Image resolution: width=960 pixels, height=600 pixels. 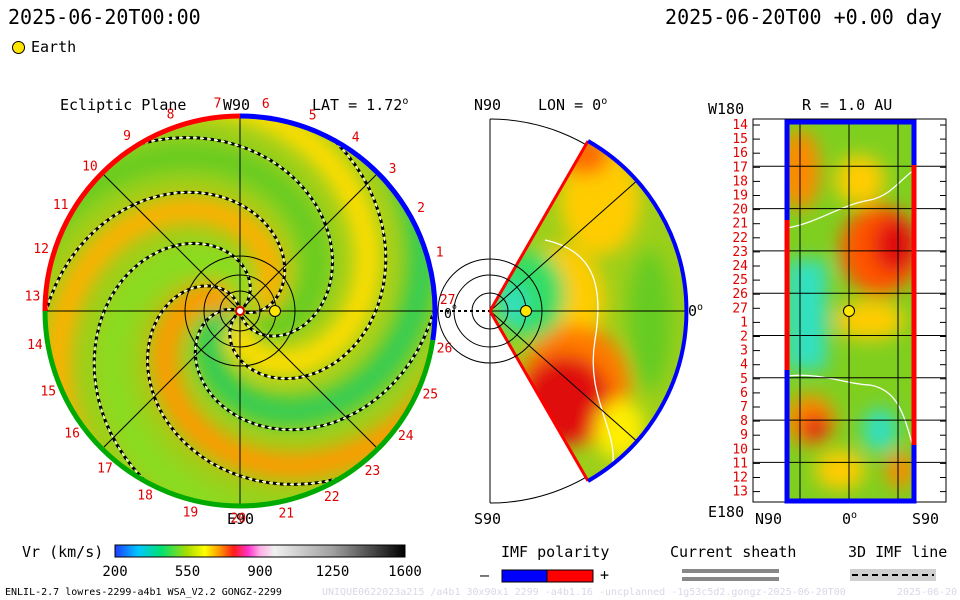 What do you see at coordinates (733, 552) in the screenshot?
I see `sheath-label: Current sheath` at bounding box center [733, 552].